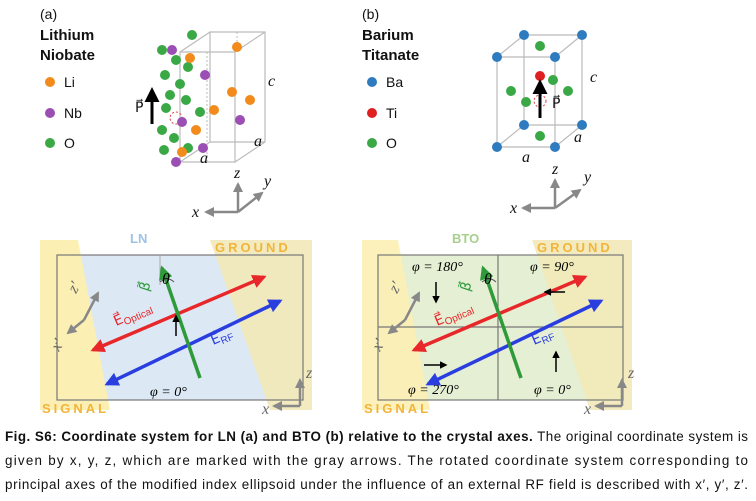 This screenshot has width=756, height=501. I want to click on phi-label: φ = 270°, so click(433, 390).